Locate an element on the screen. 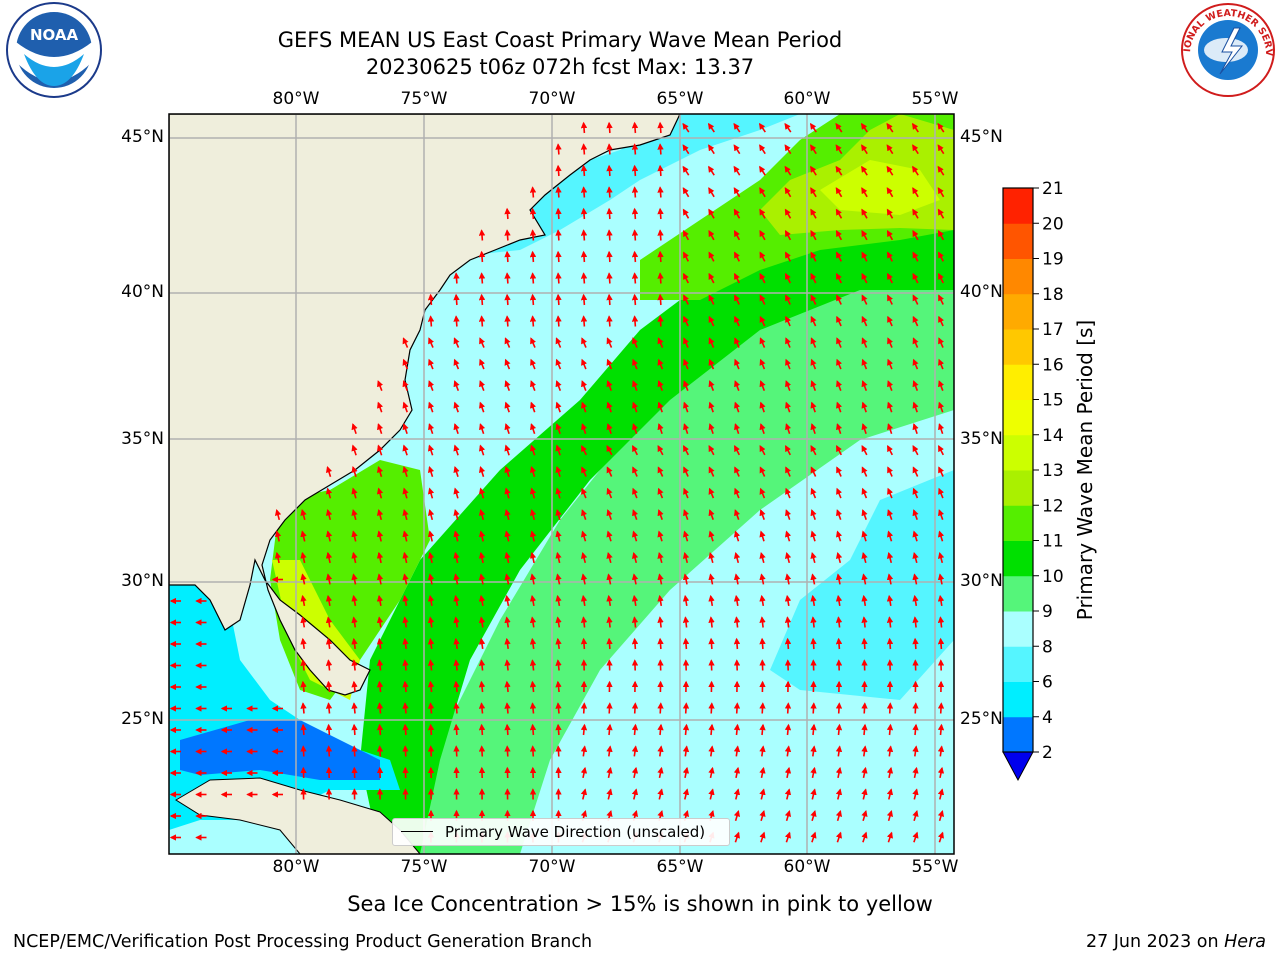  lon-tick-top: 70°W is located at coordinates (552, 99).